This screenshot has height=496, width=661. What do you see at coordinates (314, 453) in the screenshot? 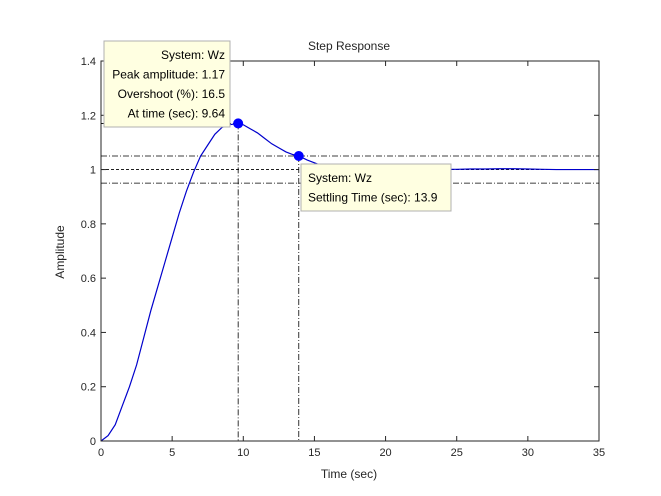
I see `x-tick-label: 15` at bounding box center [314, 453].